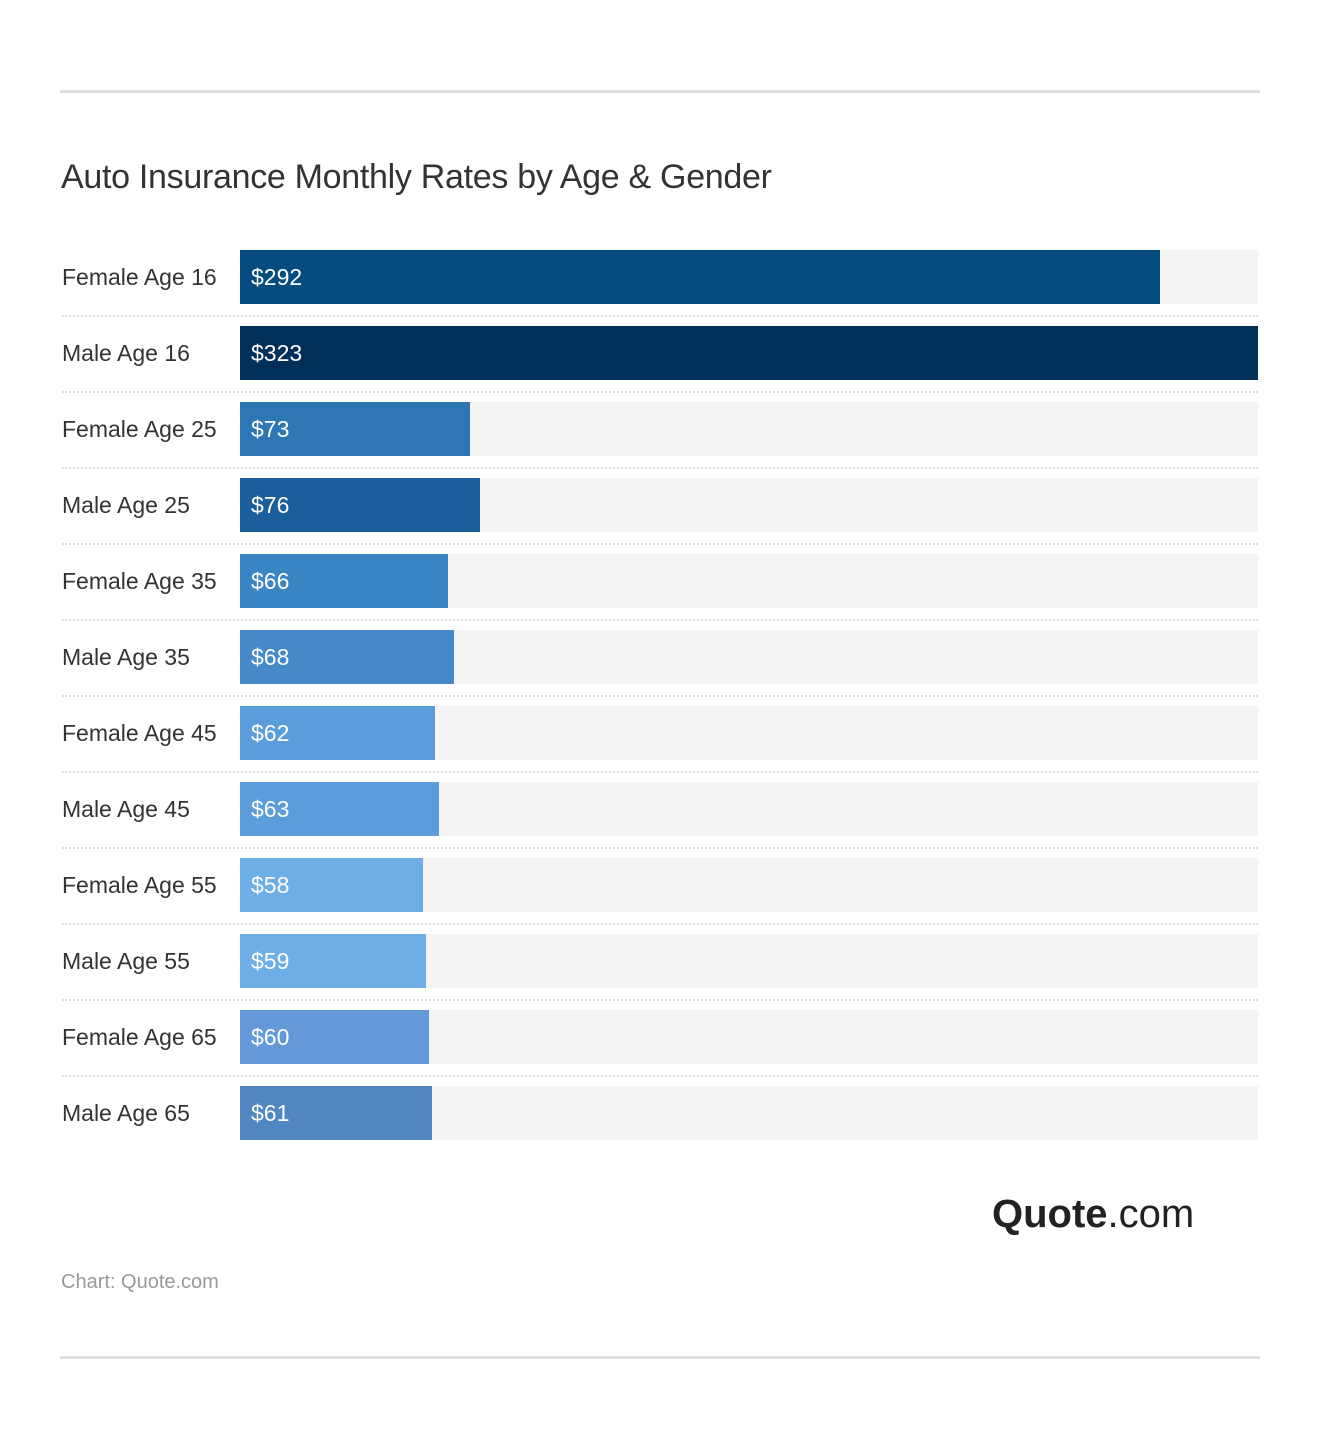  I want to click on logo-bold: Quote, so click(1050, 1214).